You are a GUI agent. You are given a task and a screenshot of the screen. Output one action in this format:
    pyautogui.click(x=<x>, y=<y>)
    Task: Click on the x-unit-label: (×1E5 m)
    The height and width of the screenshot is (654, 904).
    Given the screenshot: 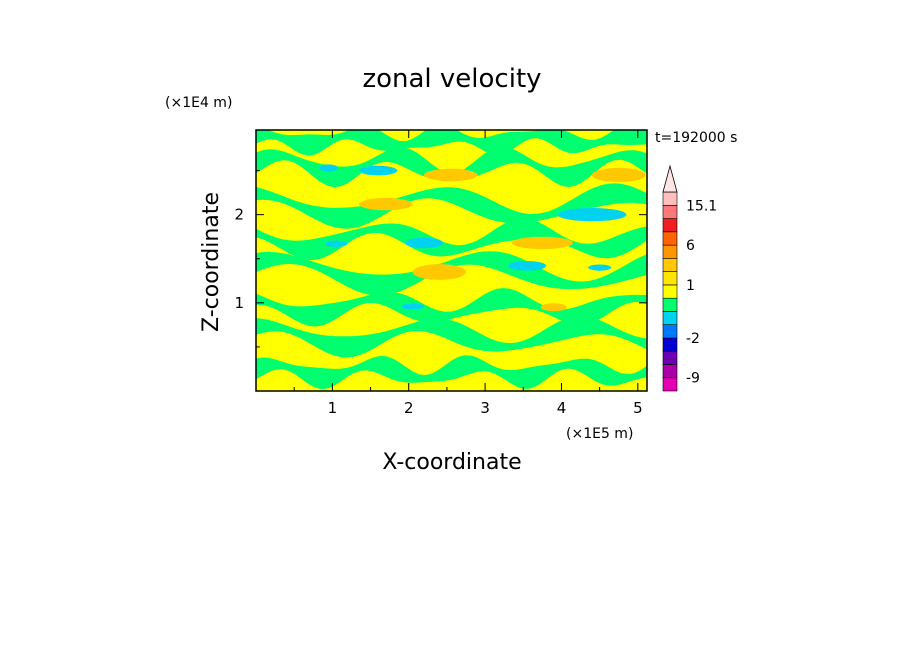 What is the action you would take?
    pyautogui.click(x=599, y=434)
    